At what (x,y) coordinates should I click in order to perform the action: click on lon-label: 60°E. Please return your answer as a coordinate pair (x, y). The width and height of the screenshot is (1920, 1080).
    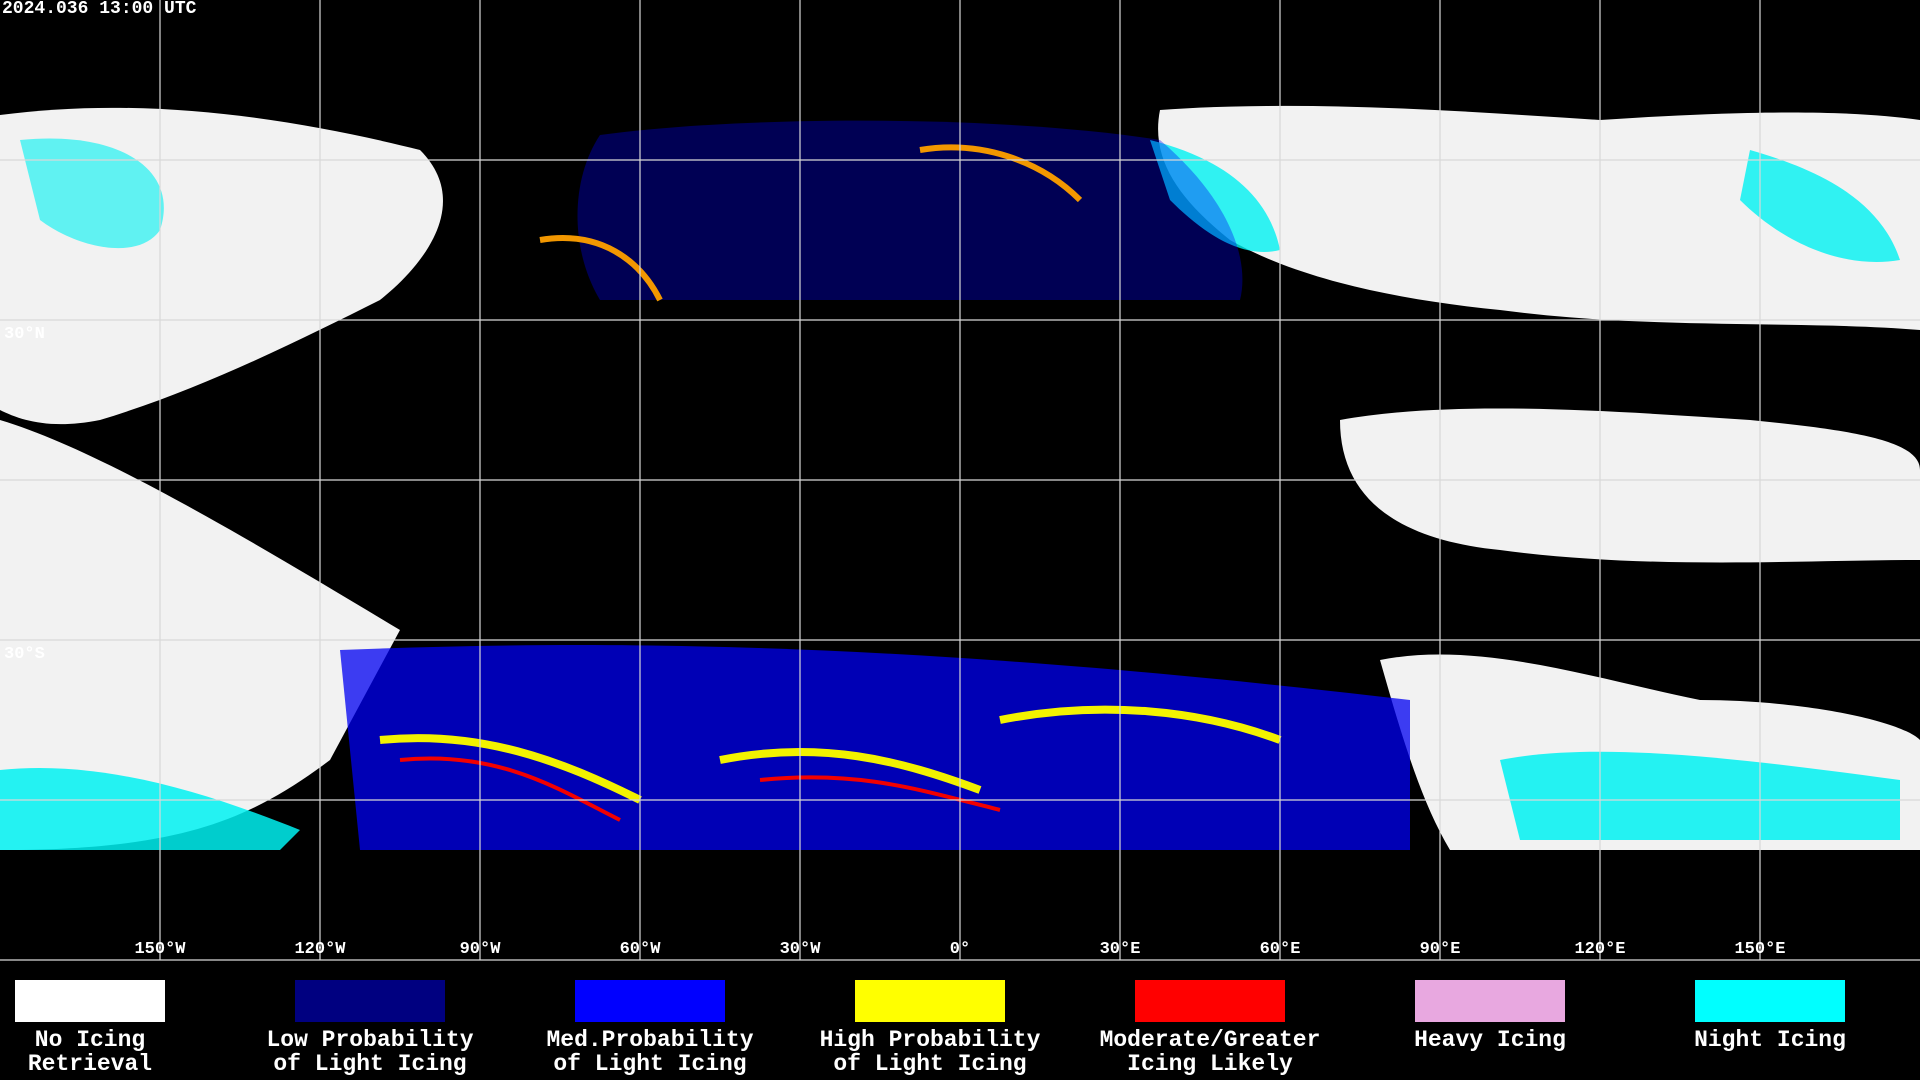
    Looking at the image, I should click on (1280, 949).